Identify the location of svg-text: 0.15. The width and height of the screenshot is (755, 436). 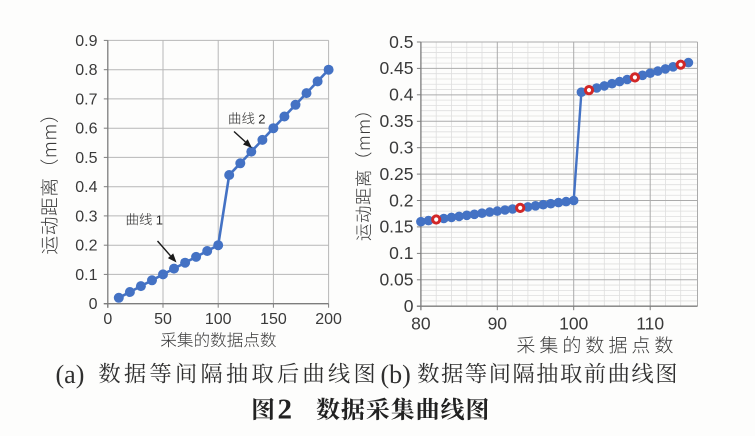
(396, 227).